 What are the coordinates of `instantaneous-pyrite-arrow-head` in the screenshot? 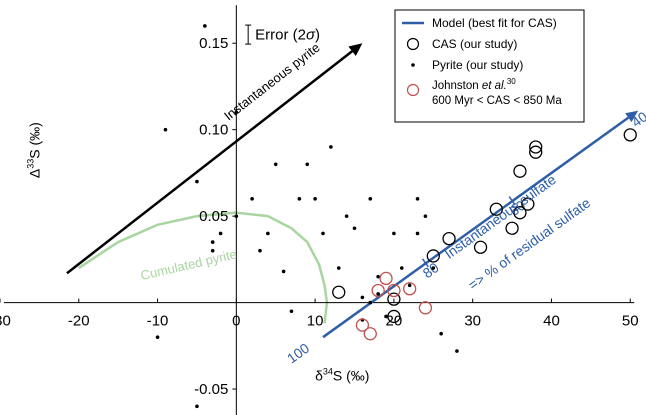 It's located at (355, 49).